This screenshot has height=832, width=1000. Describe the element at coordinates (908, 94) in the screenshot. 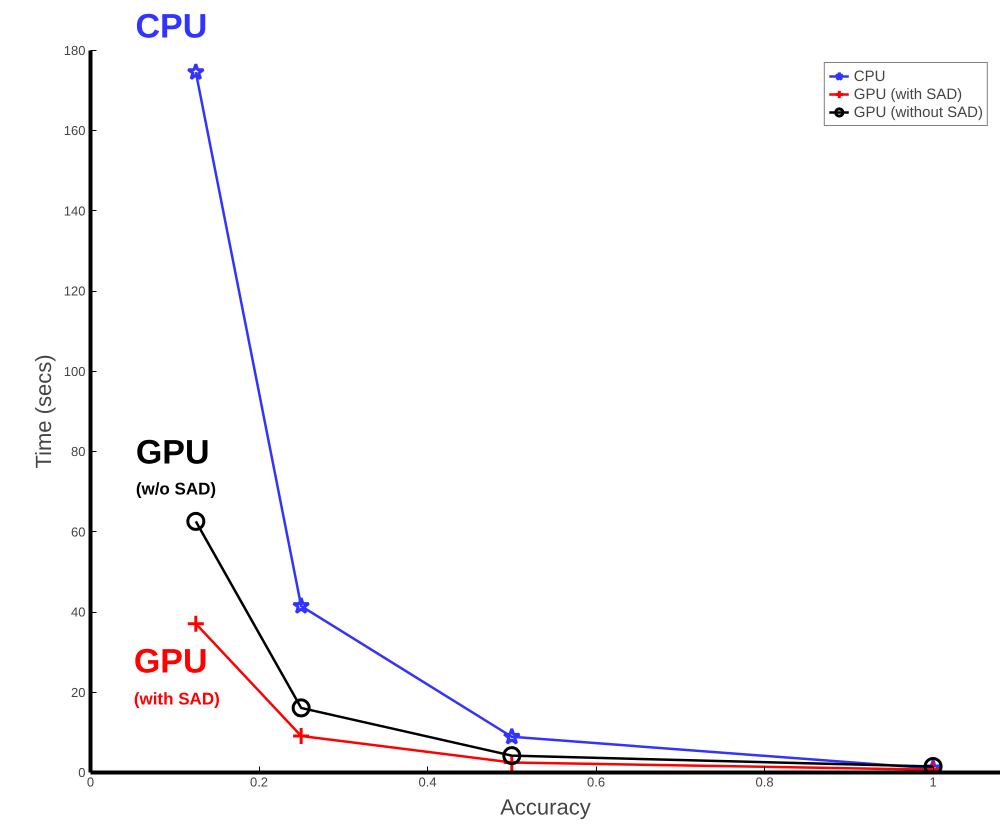

I see `legend-label: GPU (with SAD)` at that location.